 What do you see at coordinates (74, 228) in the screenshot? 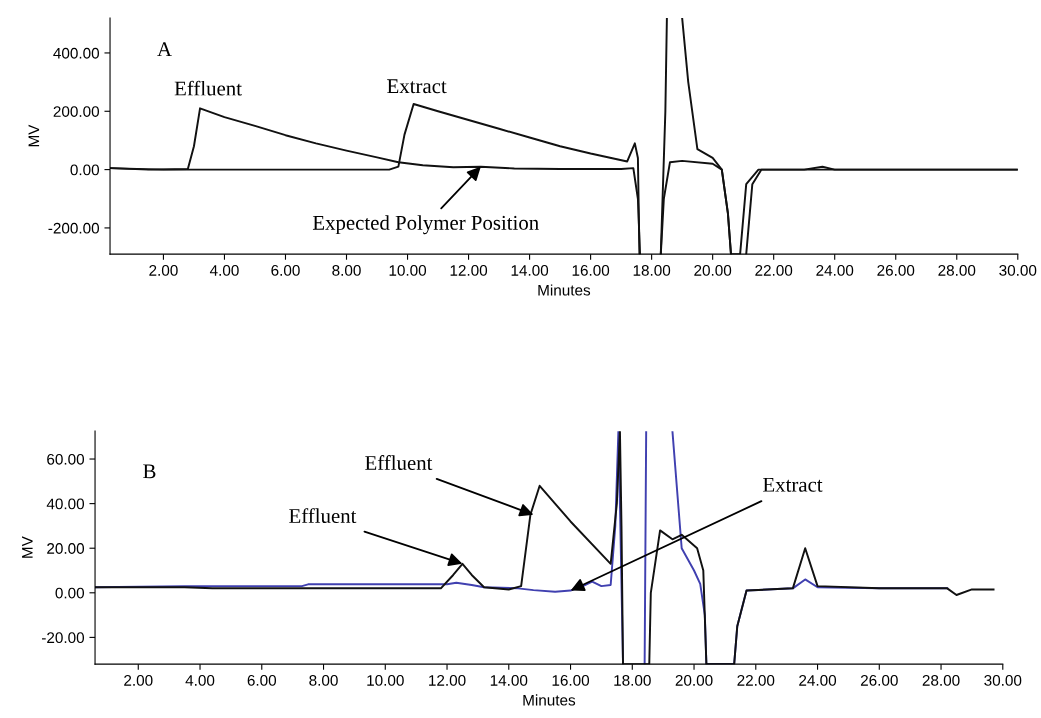
I see `y-tick-label: -200.00` at bounding box center [74, 228].